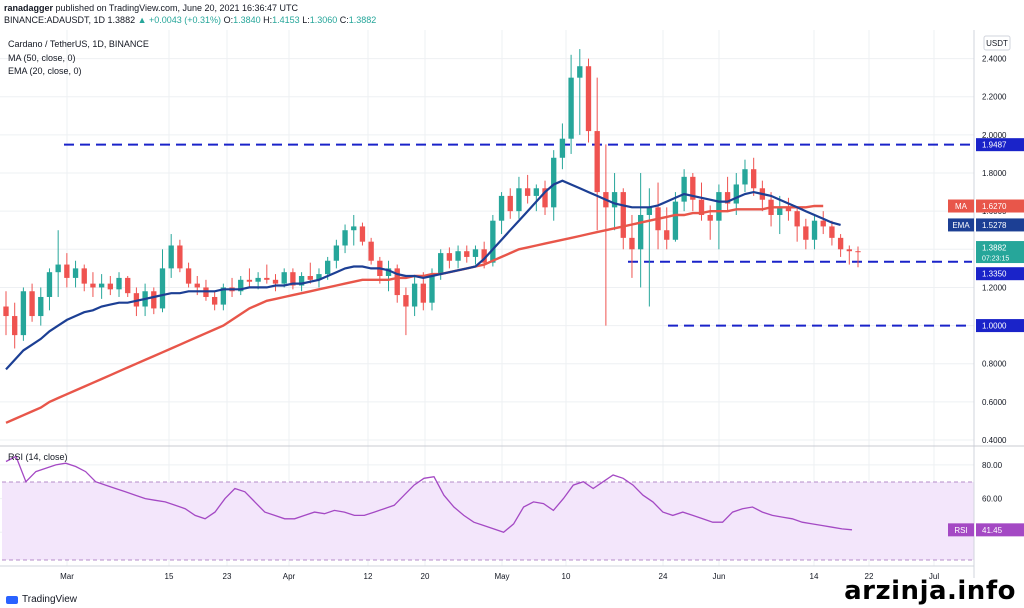 The image size is (1024, 608). What do you see at coordinates (488, 521) in the screenshot?
I see `rsi-band` at bounding box center [488, 521].